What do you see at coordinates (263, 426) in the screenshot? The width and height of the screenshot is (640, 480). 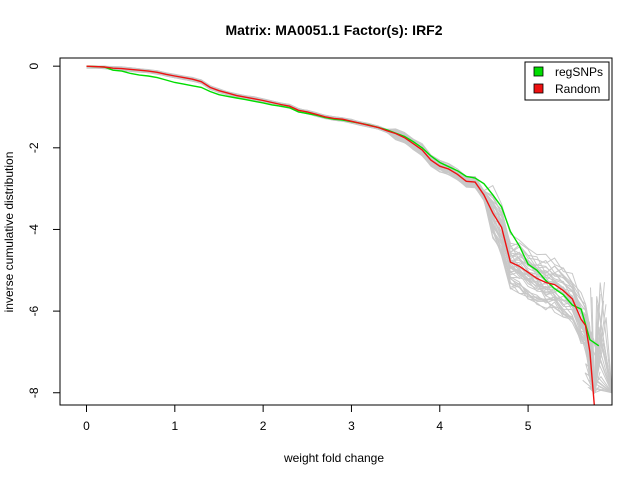 I see `x-tick-label: 2` at bounding box center [263, 426].